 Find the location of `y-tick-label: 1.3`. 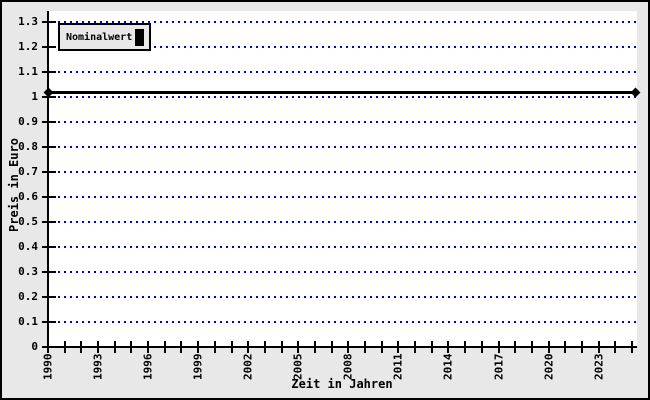

y-tick-label: 1.3 is located at coordinates (28, 21).